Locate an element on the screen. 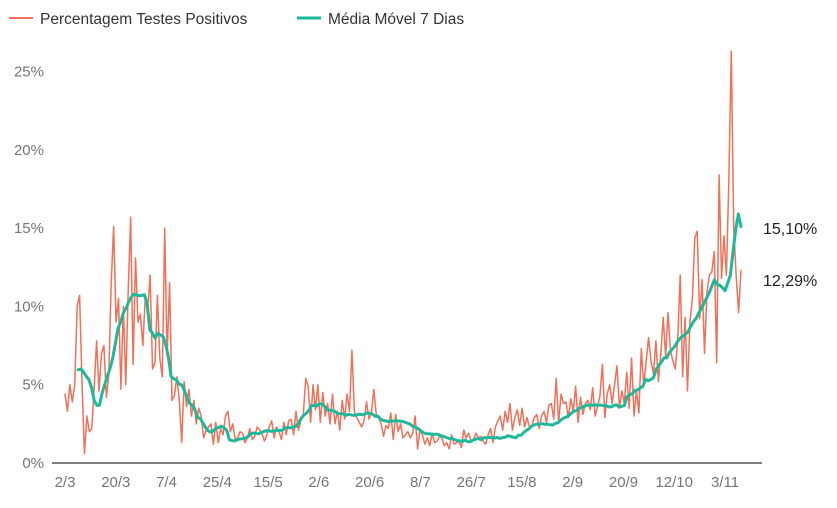 This screenshot has width=837, height=508. end-labels: 15,10% 12,29% is located at coordinates (790, 255).